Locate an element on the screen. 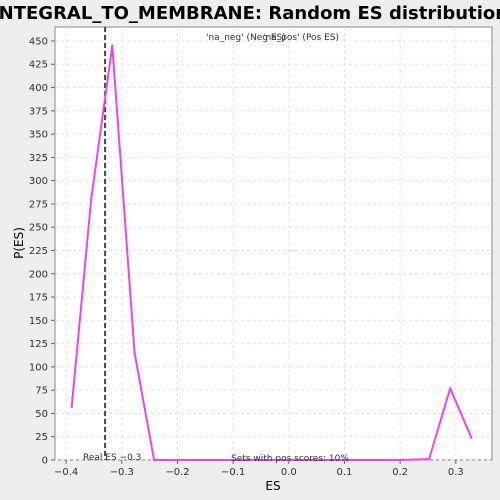  real-es-label: Real ES −0.3 is located at coordinates (112, 458).